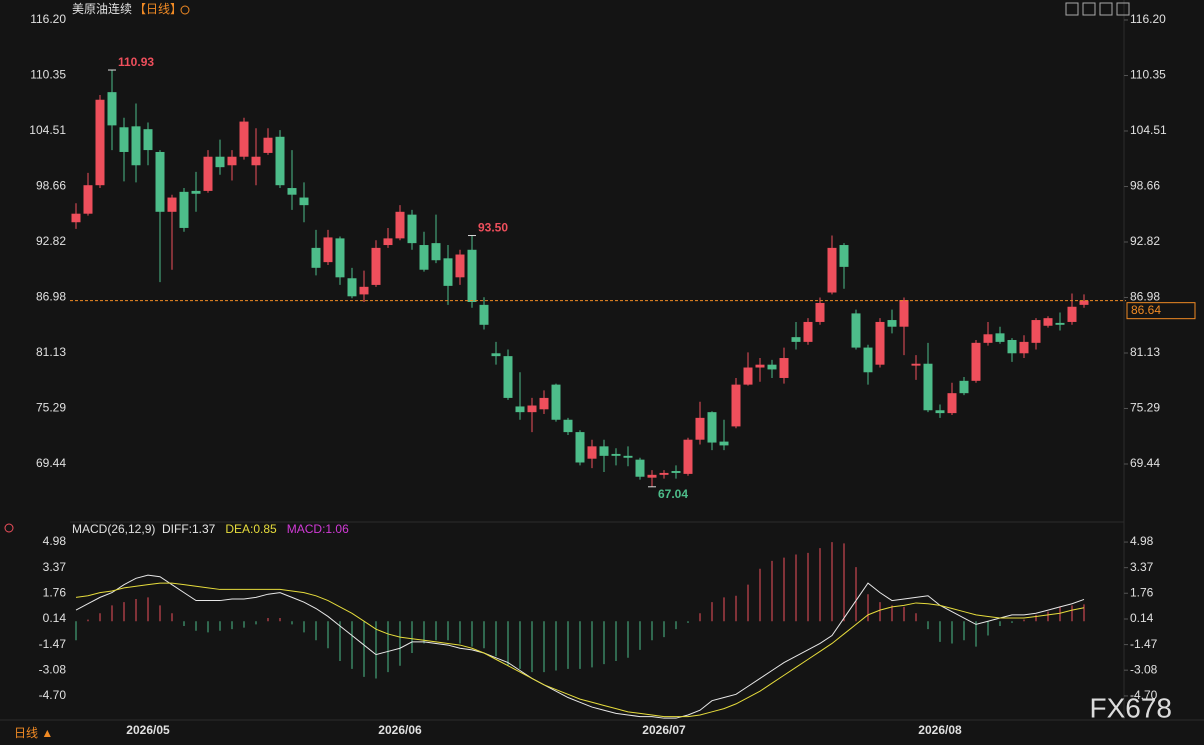 This screenshot has width=1204, height=745. What do you see at coordinates (148, 730) in the screenshot?
I see `x-tick-label: 2026/05` at bounding box center [148, 730].